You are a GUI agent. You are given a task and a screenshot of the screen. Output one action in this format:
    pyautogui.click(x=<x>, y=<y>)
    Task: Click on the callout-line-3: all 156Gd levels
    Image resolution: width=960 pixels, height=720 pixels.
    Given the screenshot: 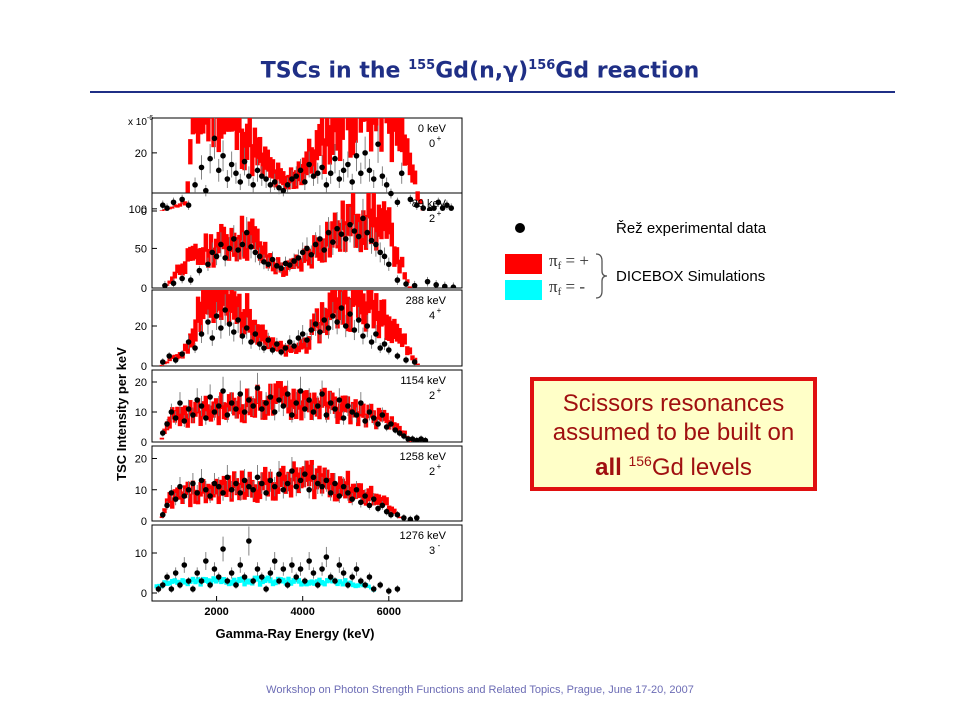 What is the action you would take?
    pyautogui.click(x=673, y=467)
    